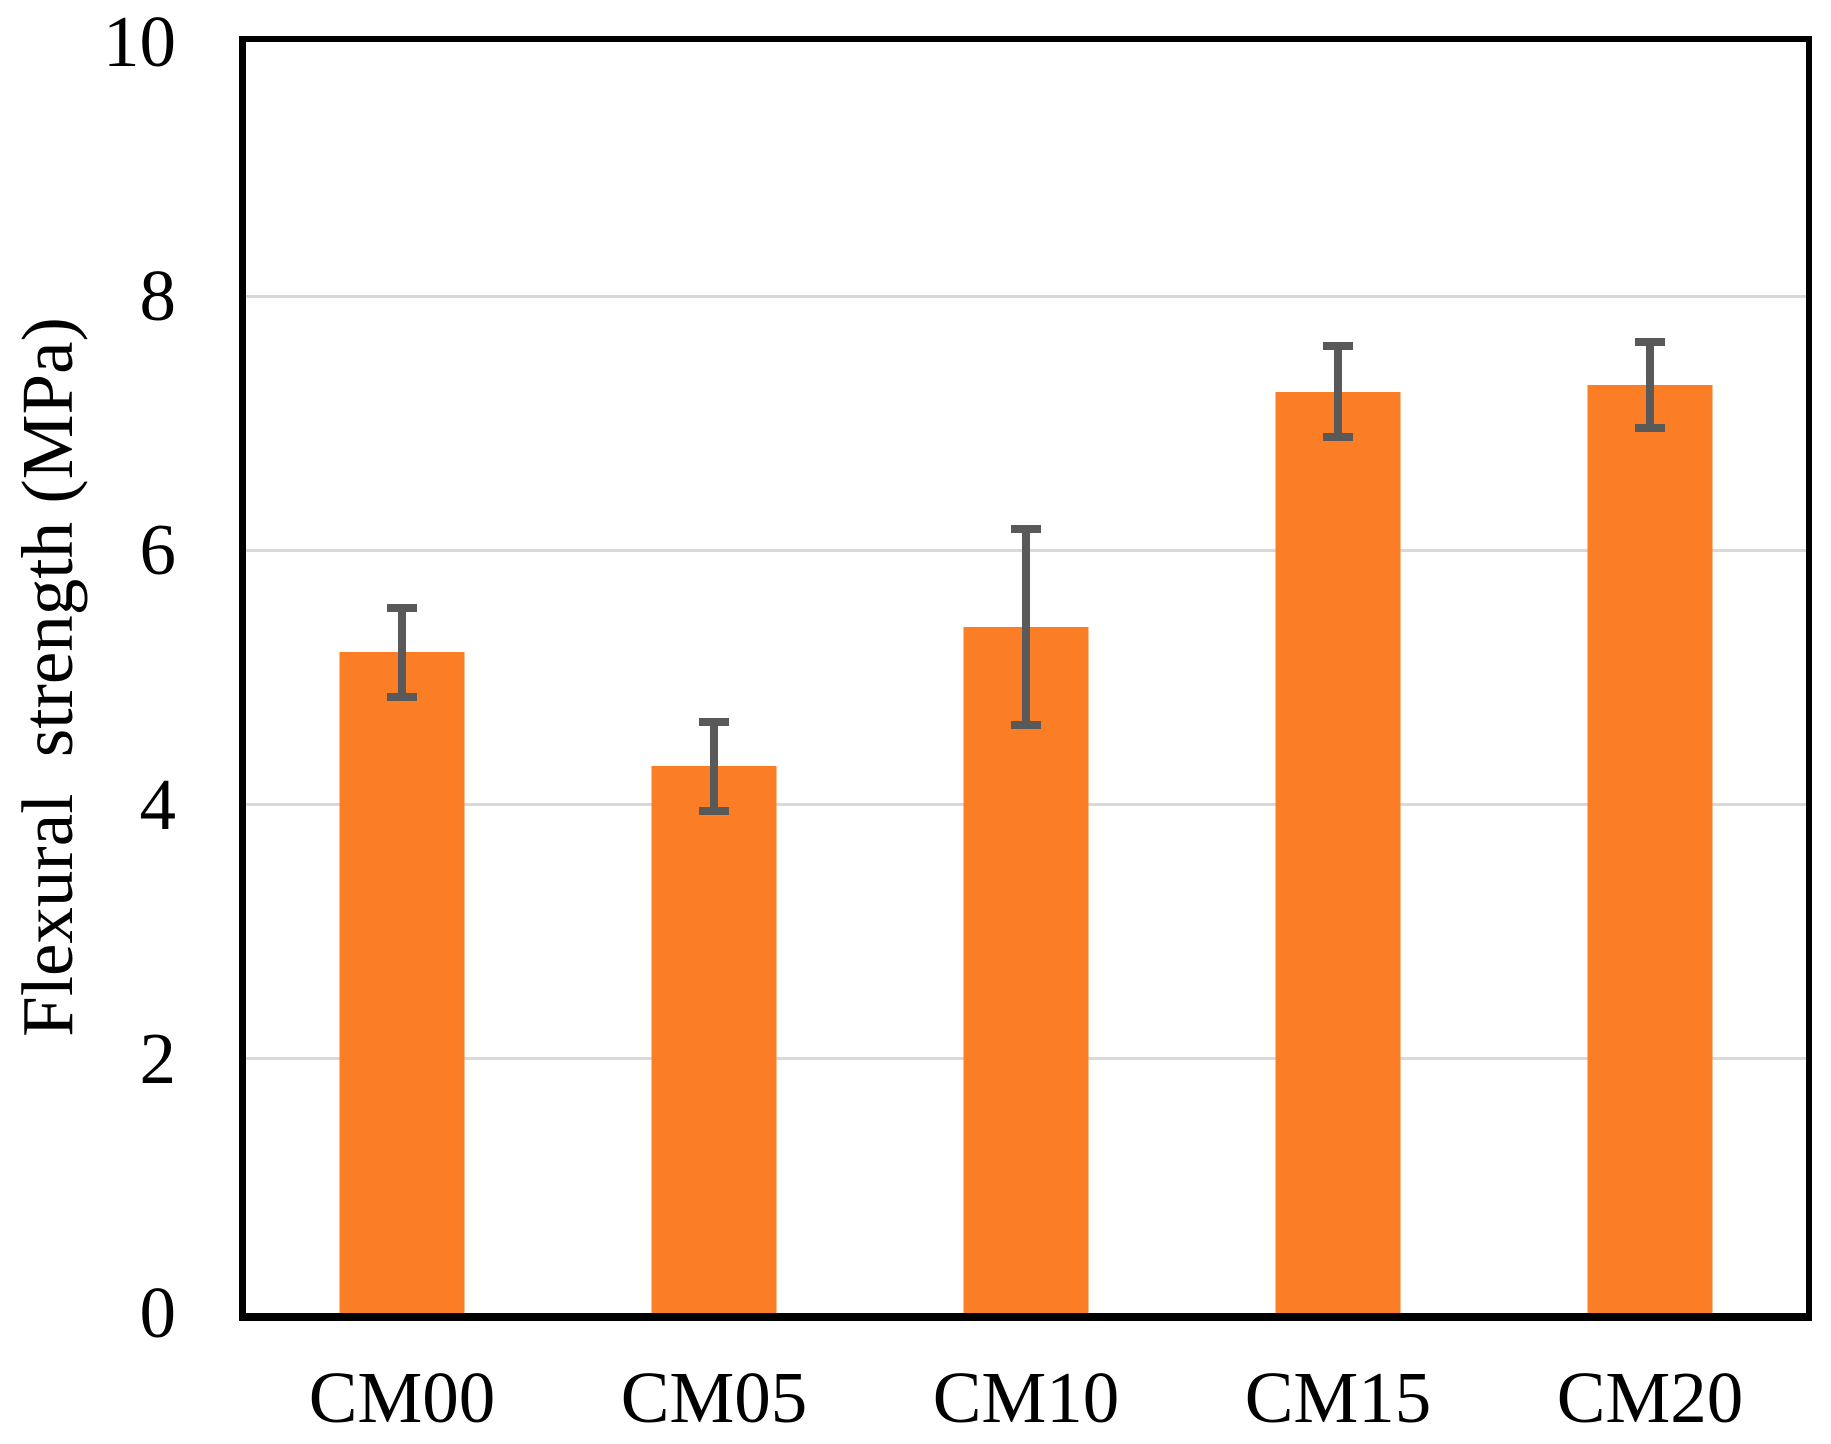  Describe the element at coordinates (158, 296) in the screenshot. I see `y-tick-label-8: 8` at that location.